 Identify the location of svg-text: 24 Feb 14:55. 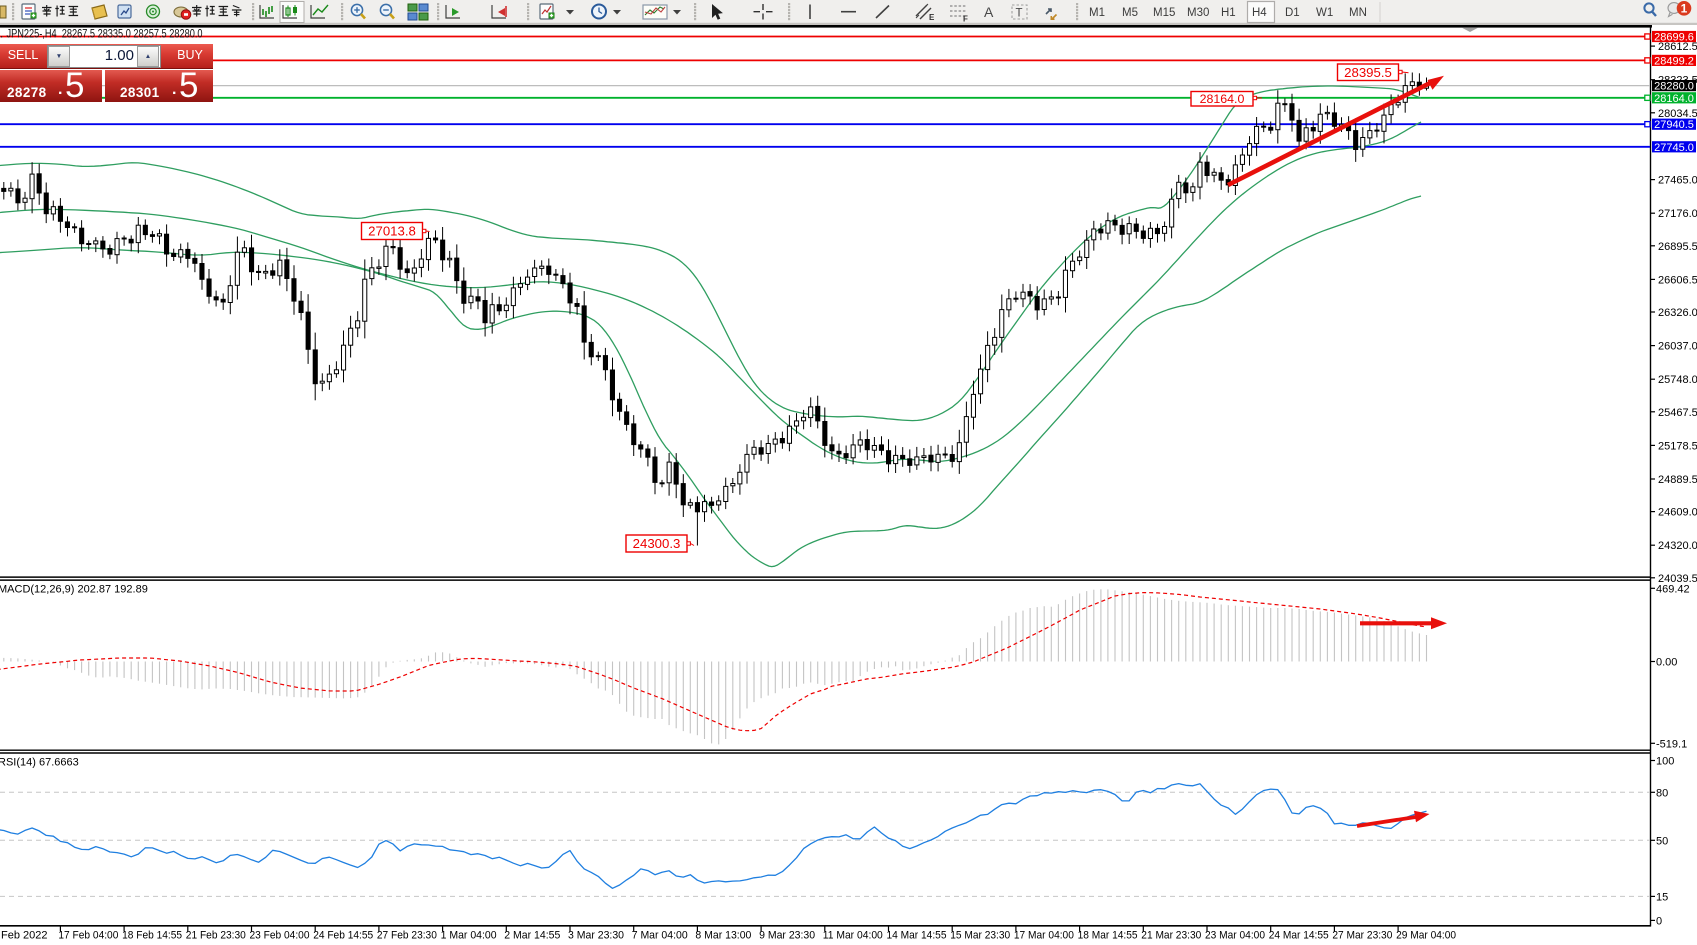
(343, 936).